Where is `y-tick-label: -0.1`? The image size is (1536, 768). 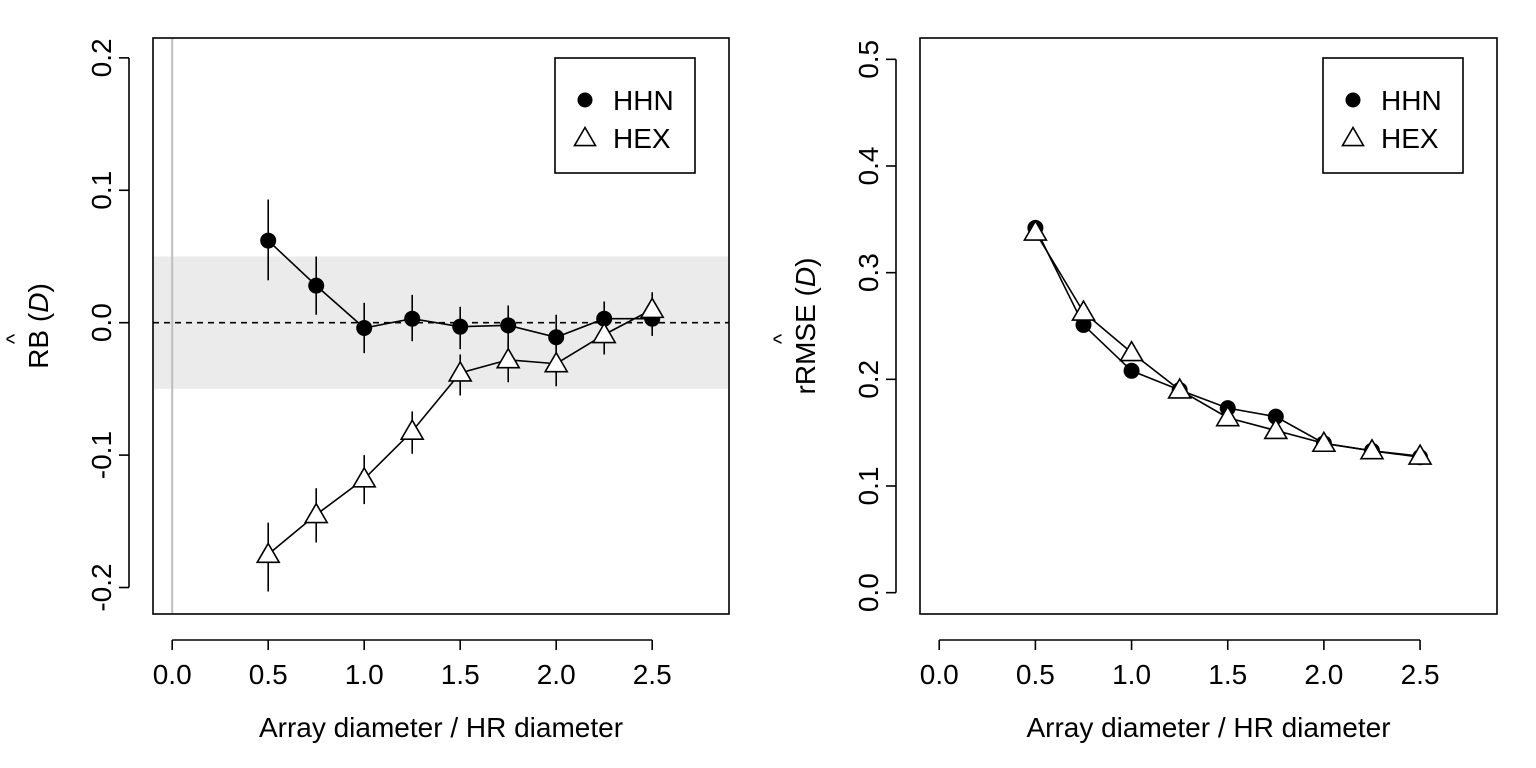 y-tick-label: -0.1 is located at coordinates (101, 455).